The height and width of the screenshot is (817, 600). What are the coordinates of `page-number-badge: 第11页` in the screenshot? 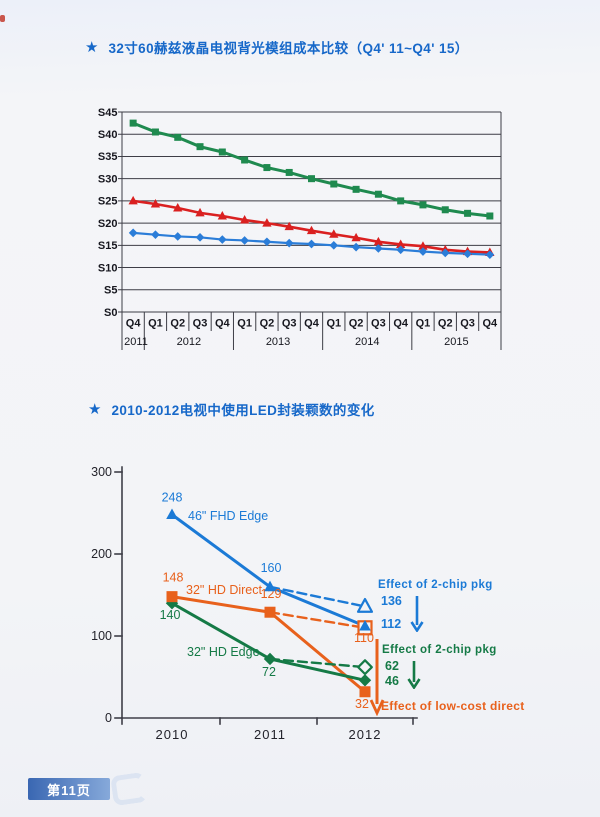 It's located at (69, 789).